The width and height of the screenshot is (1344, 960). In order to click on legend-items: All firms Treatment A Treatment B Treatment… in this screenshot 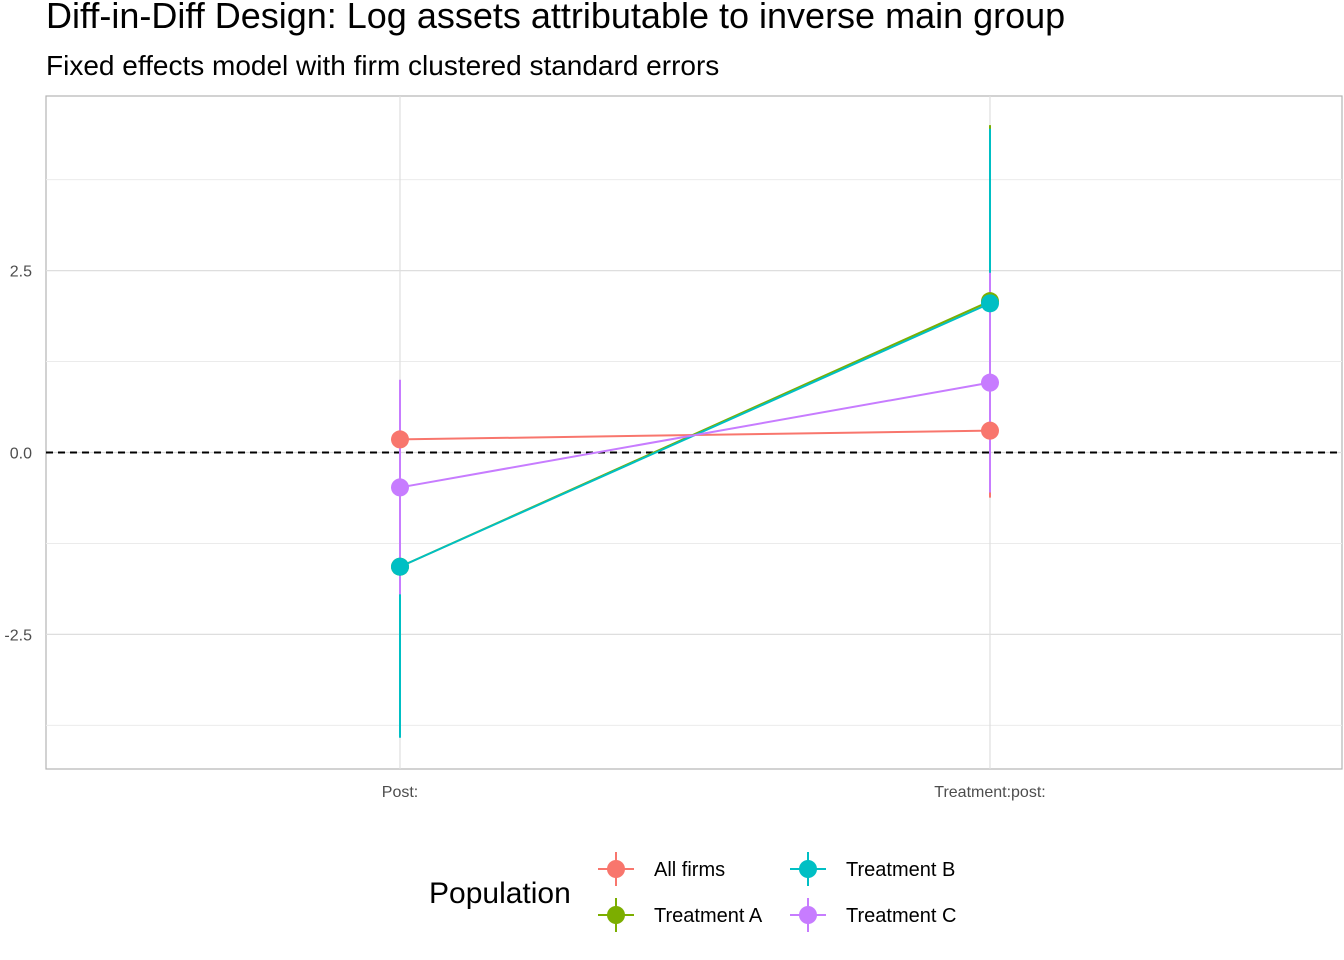, I will do `click(777, 892)`.